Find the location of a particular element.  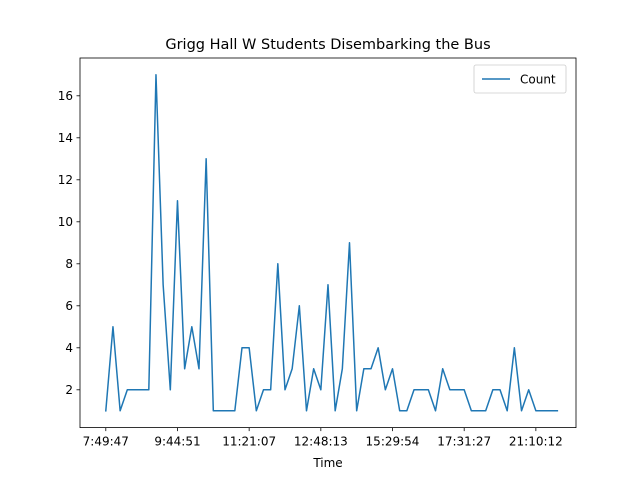

legend: Count is located at coordinates (520, 79).